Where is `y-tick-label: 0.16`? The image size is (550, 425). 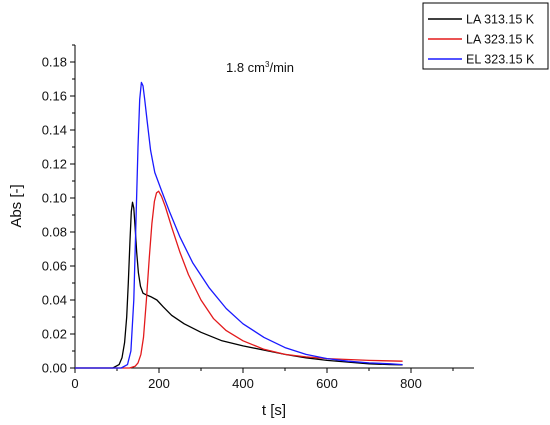
y-tick-label: 0.16 is located at coordinates (54, 96).